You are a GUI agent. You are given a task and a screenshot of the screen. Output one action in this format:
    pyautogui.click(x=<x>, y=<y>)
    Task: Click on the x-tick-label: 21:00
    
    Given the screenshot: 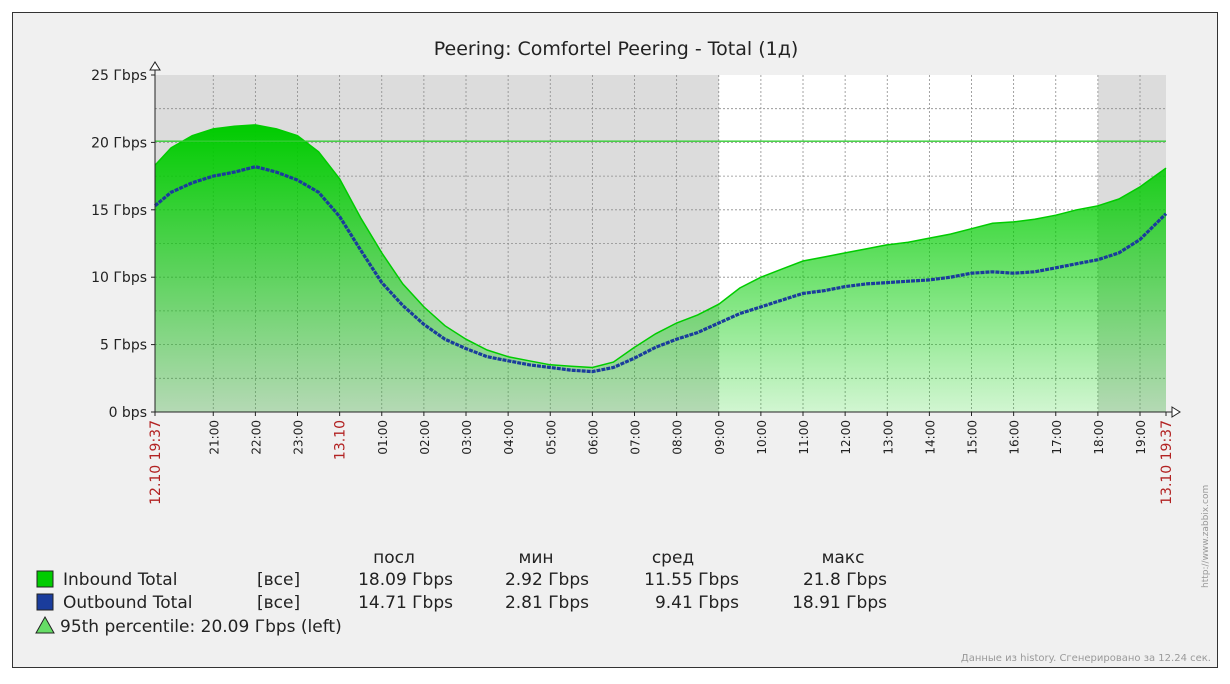 What is the action you would take?
    pyautogui.click(x=214, y=437)
    